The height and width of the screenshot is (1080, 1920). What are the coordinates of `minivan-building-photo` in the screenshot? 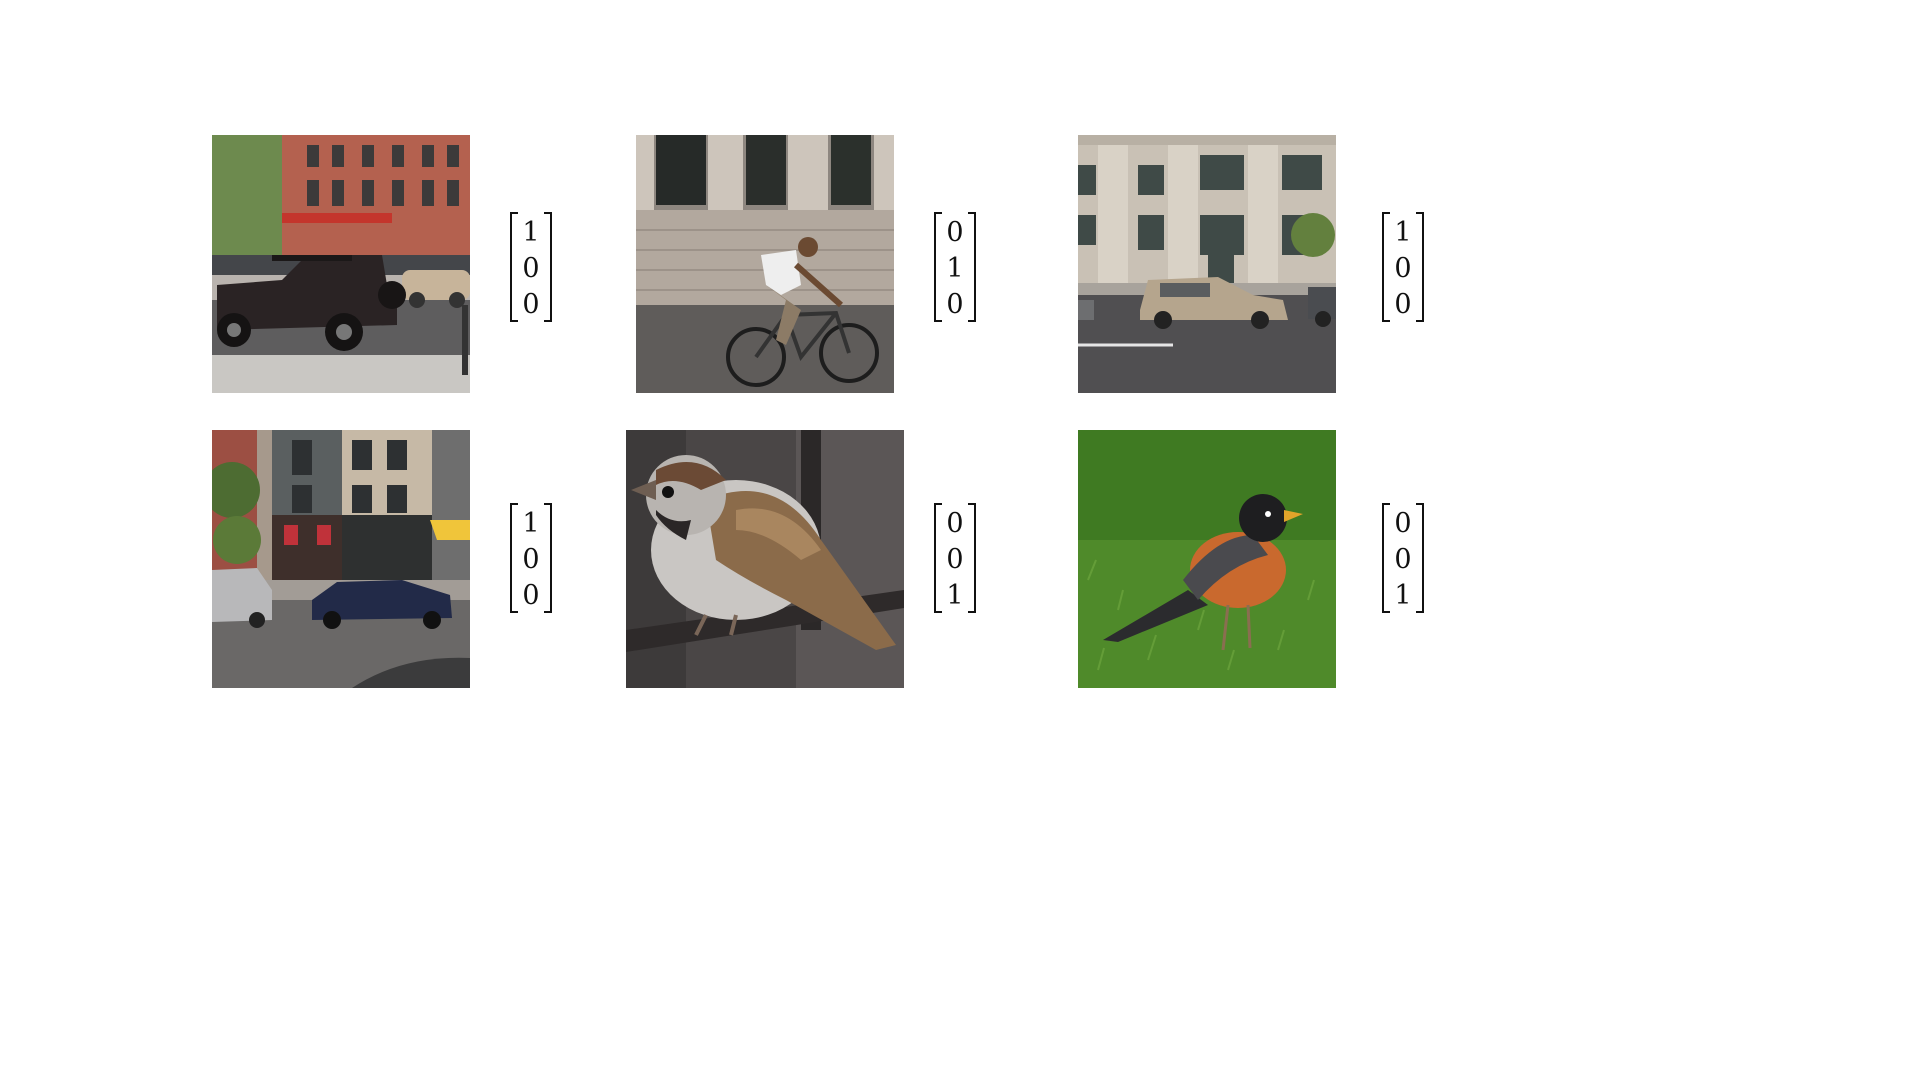 It's located at (1207, 264).